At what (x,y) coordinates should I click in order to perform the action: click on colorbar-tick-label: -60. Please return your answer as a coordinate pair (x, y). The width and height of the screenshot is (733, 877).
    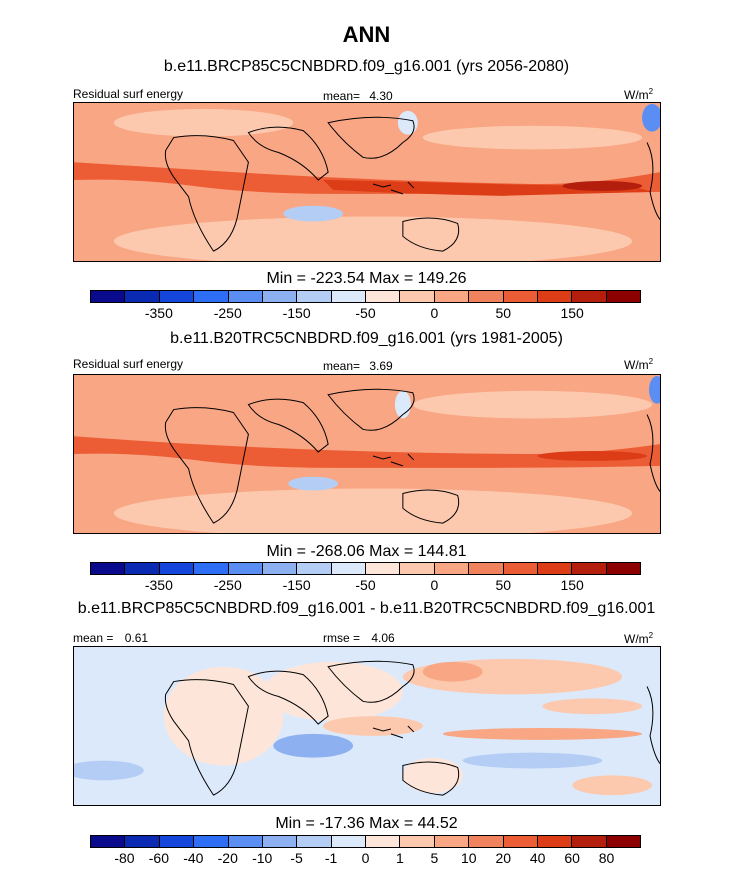
    Looking at the image, I should click on (158, 858).